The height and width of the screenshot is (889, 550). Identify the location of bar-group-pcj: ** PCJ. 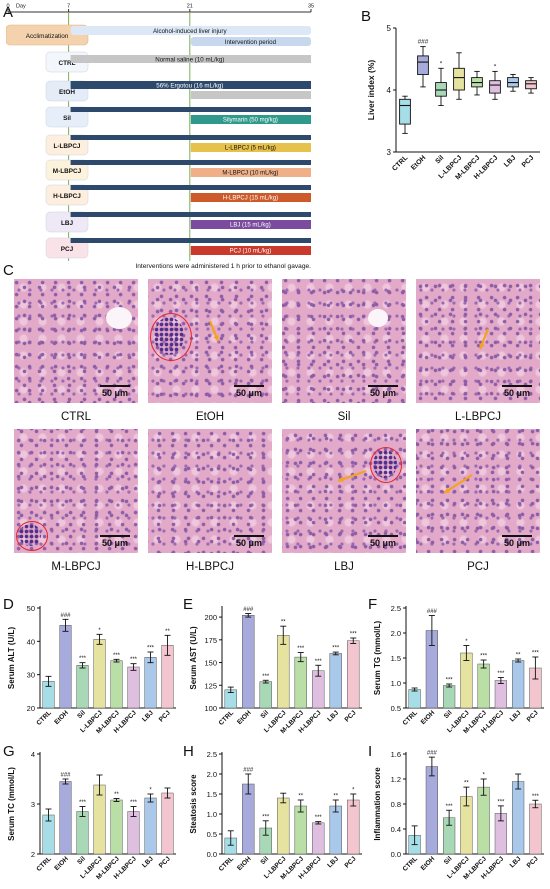
(166, 676).